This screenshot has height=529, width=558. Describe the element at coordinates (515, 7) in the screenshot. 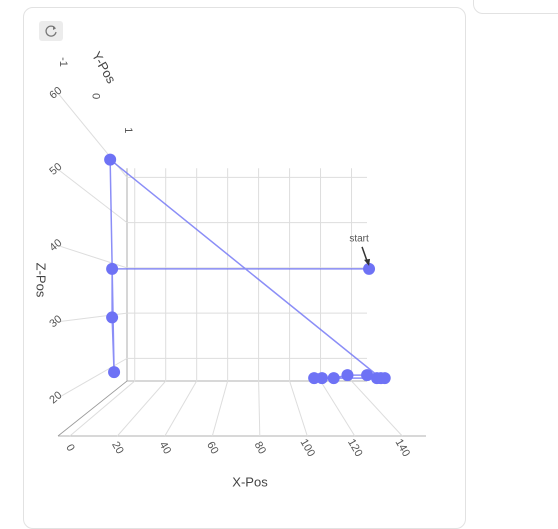

I see `side-card` at that location.